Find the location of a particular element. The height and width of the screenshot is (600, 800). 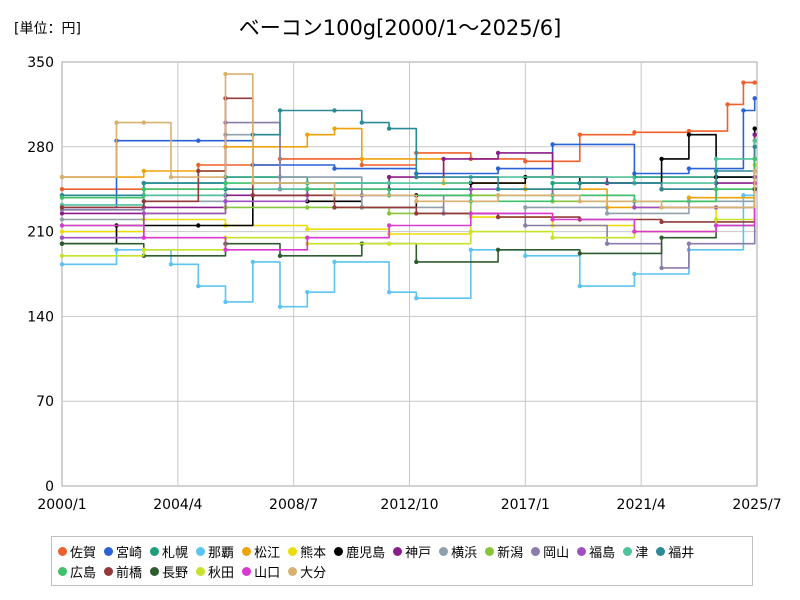

x-tick-label: 2025/7 is located at coordinates (756, 505).